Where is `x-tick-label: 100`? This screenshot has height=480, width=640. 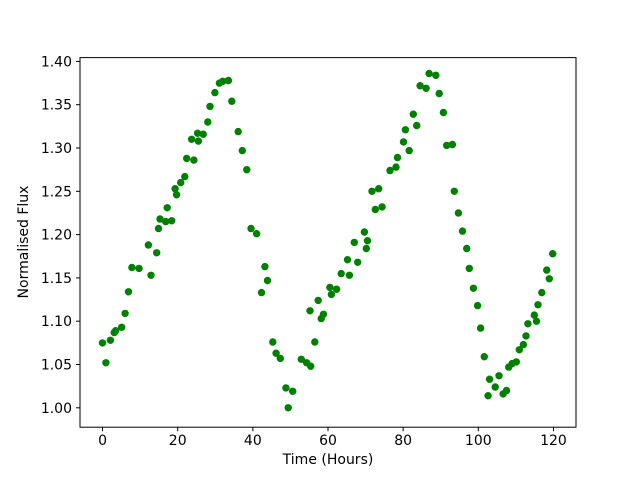 x-tick-label: 100 is located at coordinates (478, 441).